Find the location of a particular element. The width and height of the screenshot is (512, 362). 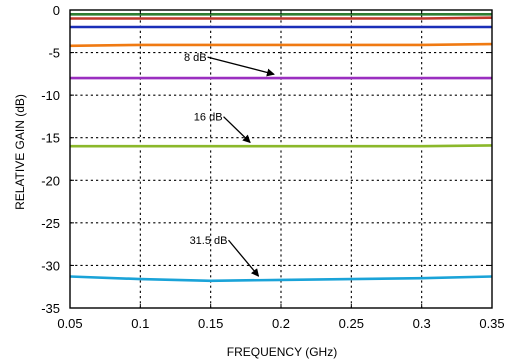

y-tick-label: -15 is located at coordinates (50, 138).